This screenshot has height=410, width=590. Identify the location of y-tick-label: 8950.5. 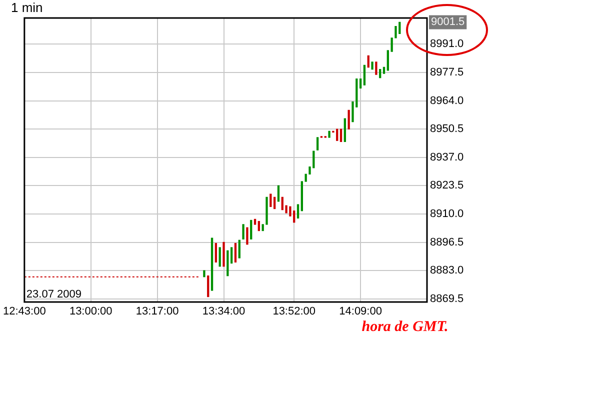
(447, 129).